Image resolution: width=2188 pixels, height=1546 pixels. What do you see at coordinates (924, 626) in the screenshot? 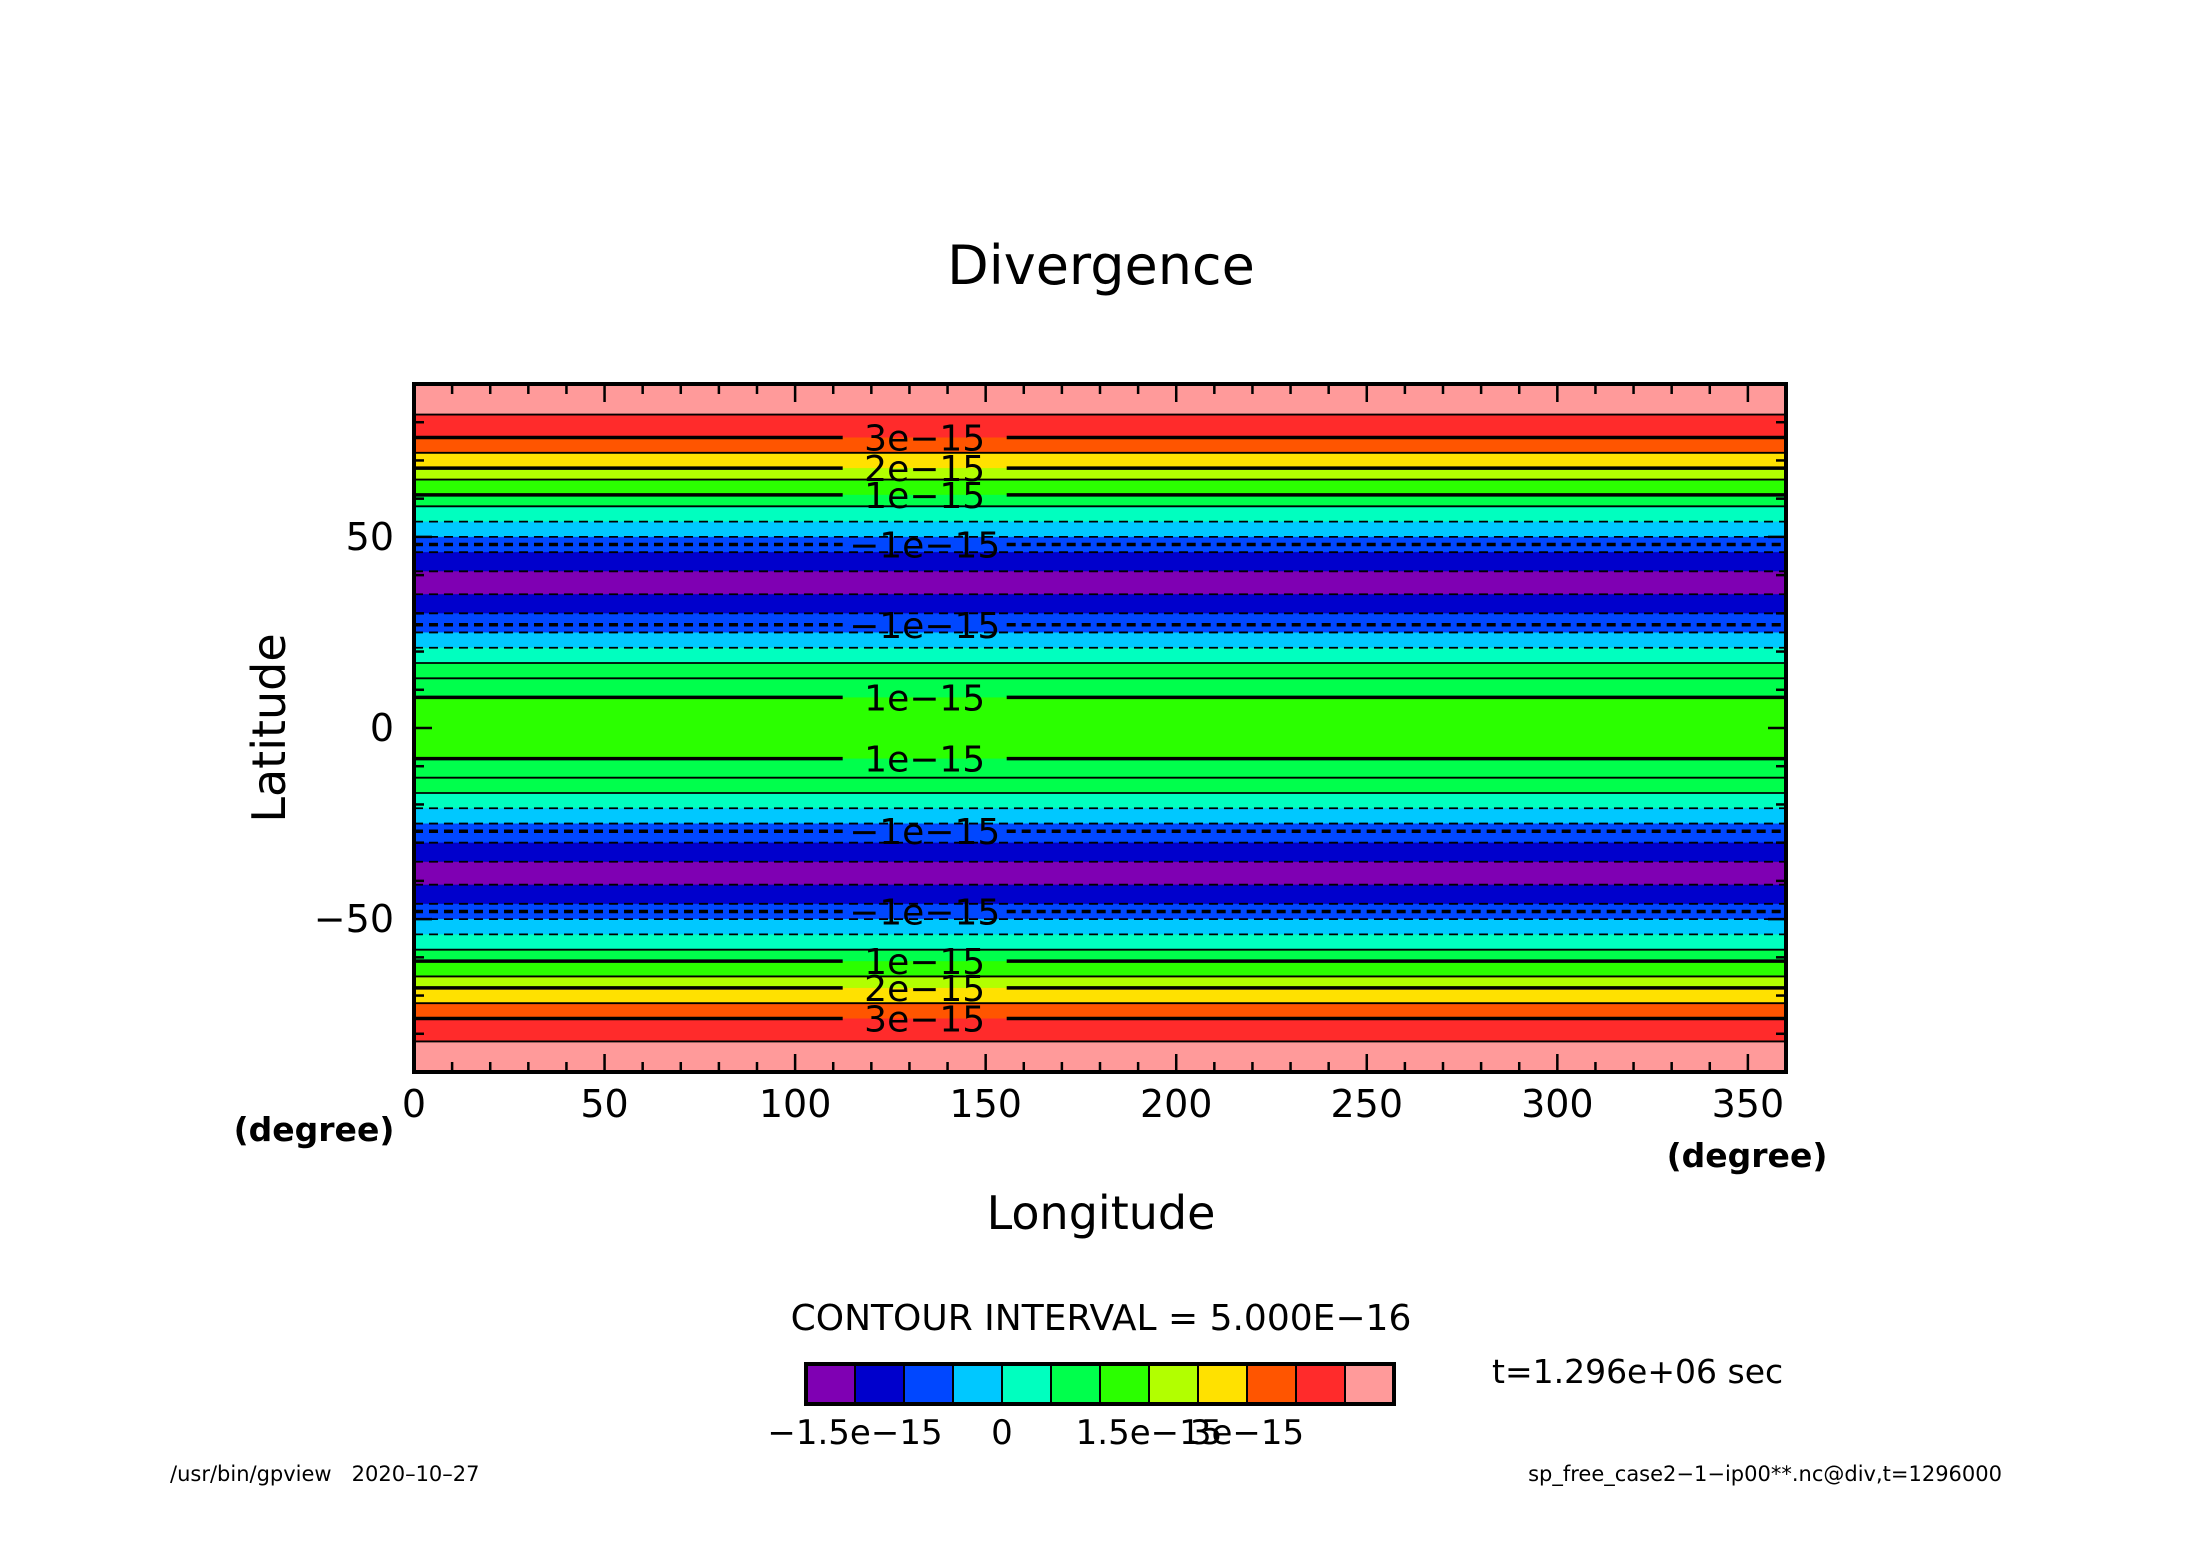
I see `contour-label-14: −1e−15` at bounding box center [924, 626].